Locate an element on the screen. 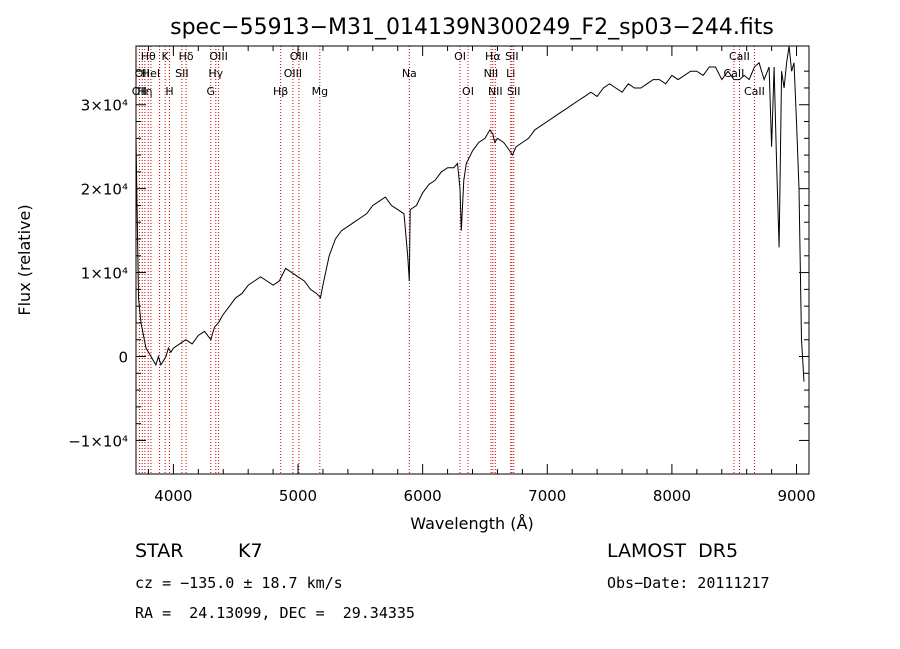  x-axis-label: Wavelength (Å) is located at coordinates (471, 523).